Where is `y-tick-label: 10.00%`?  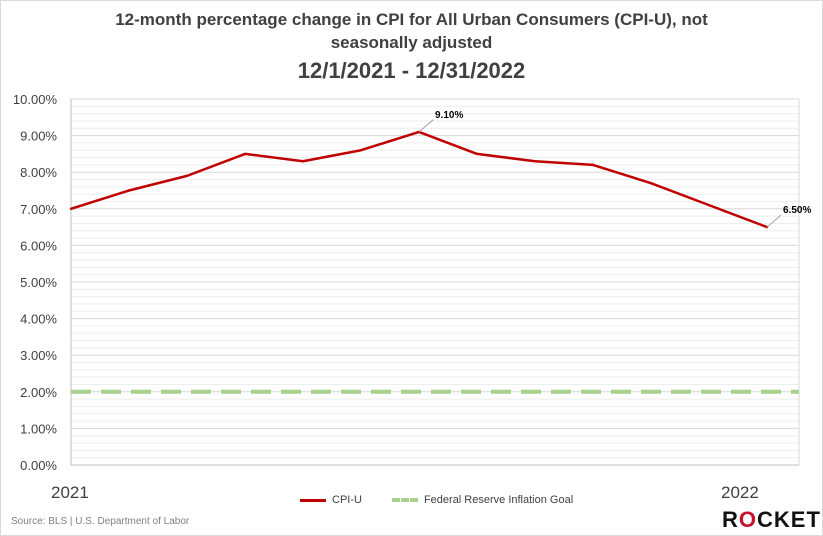 y-tick-label: 10.00% is located at coordinates (35, 99).